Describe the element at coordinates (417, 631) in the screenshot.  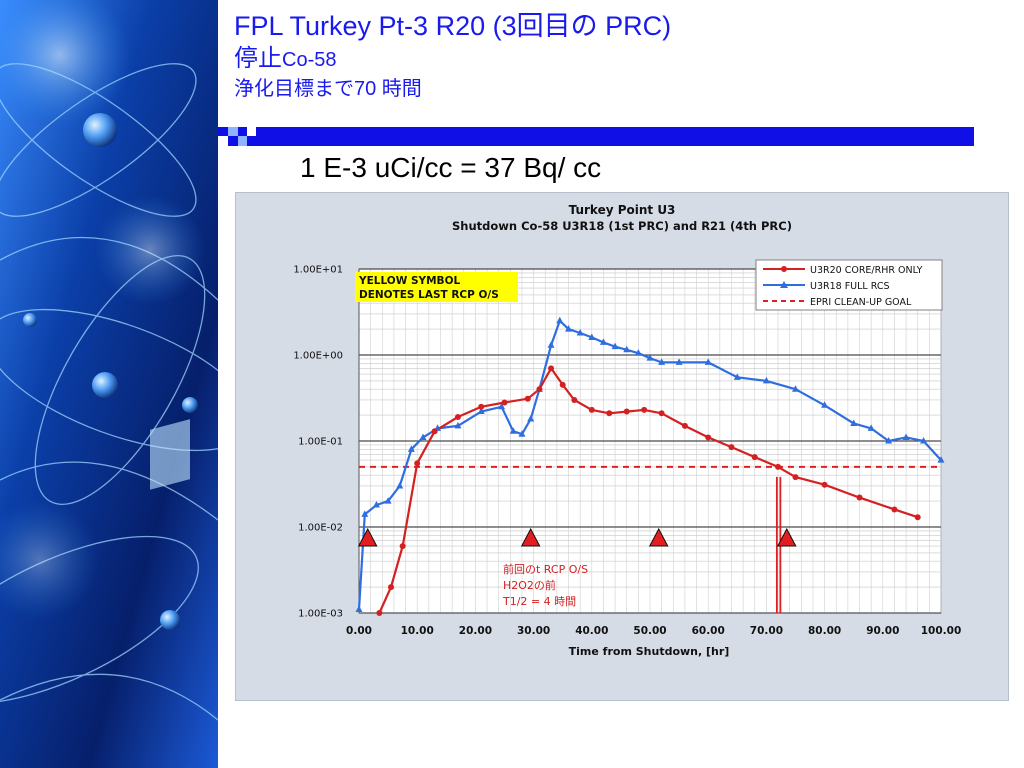
I see `x-tick-label: 10.00` at that location.